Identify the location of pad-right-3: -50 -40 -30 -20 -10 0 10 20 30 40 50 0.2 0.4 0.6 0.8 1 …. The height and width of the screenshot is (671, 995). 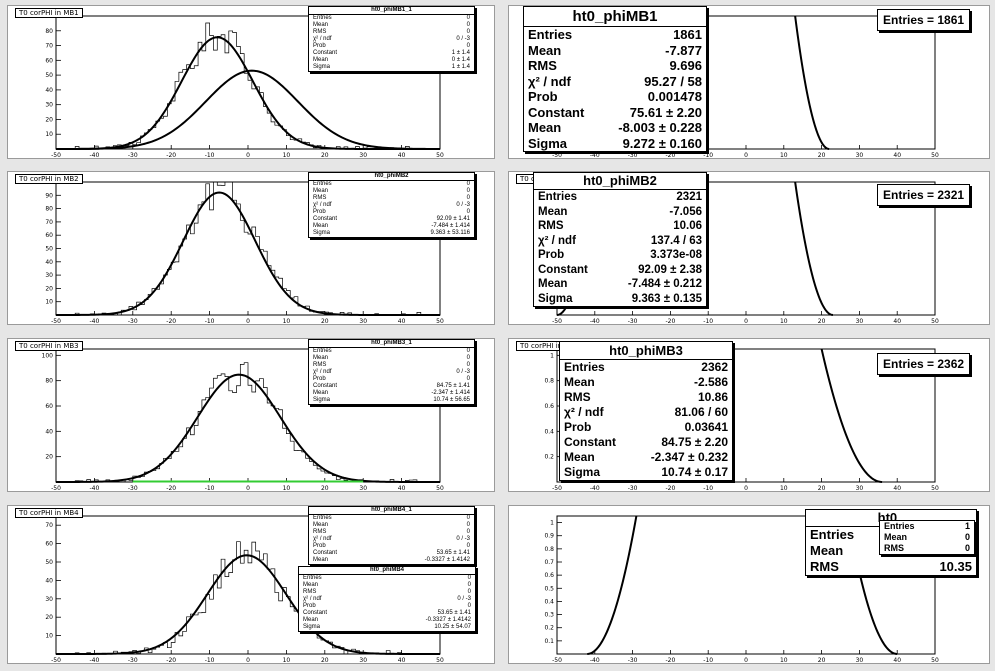
(749, 415).